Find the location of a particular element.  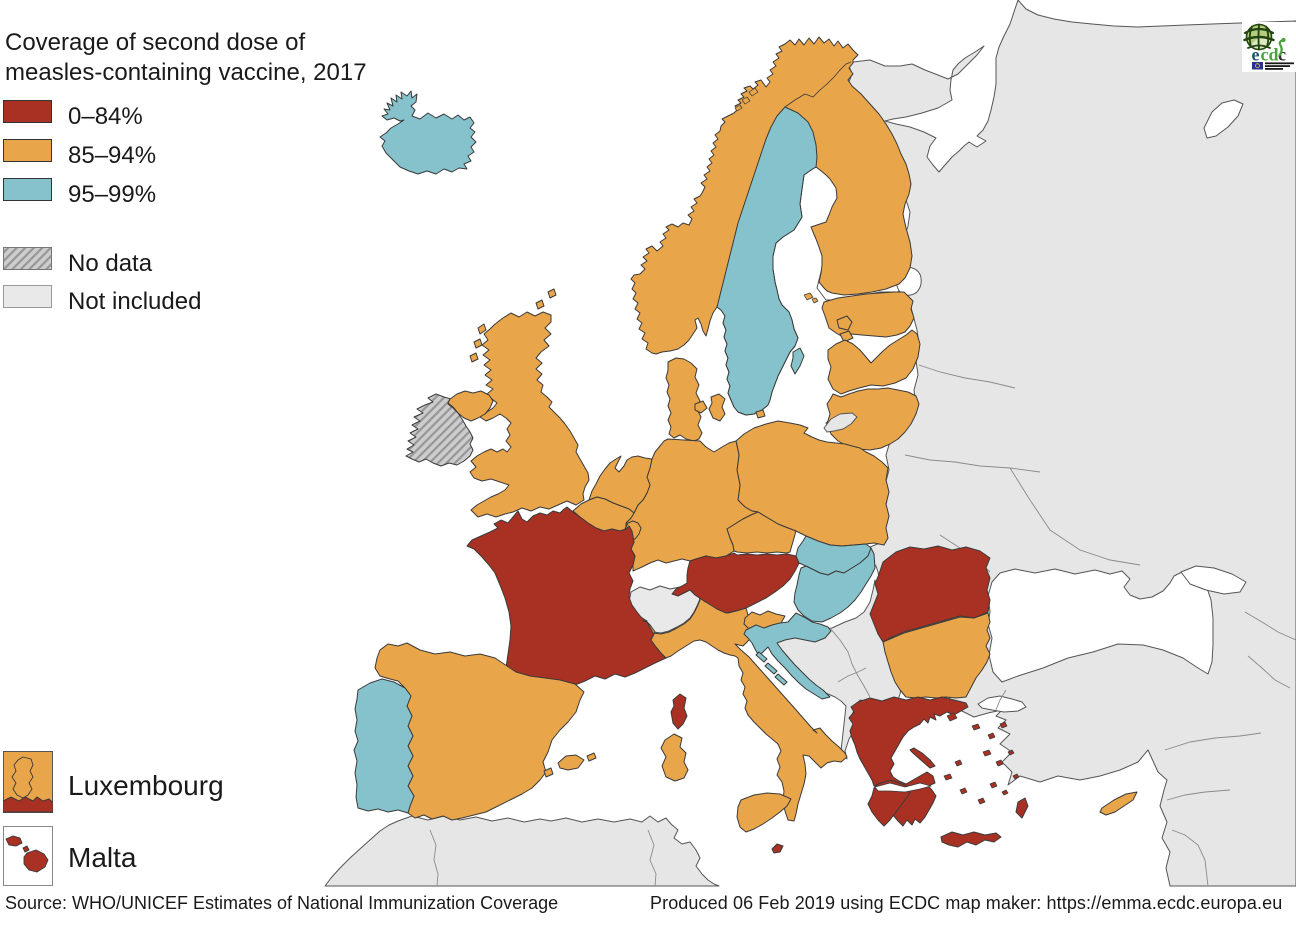

svg-text: cd is located at coordinates (1270, 55).